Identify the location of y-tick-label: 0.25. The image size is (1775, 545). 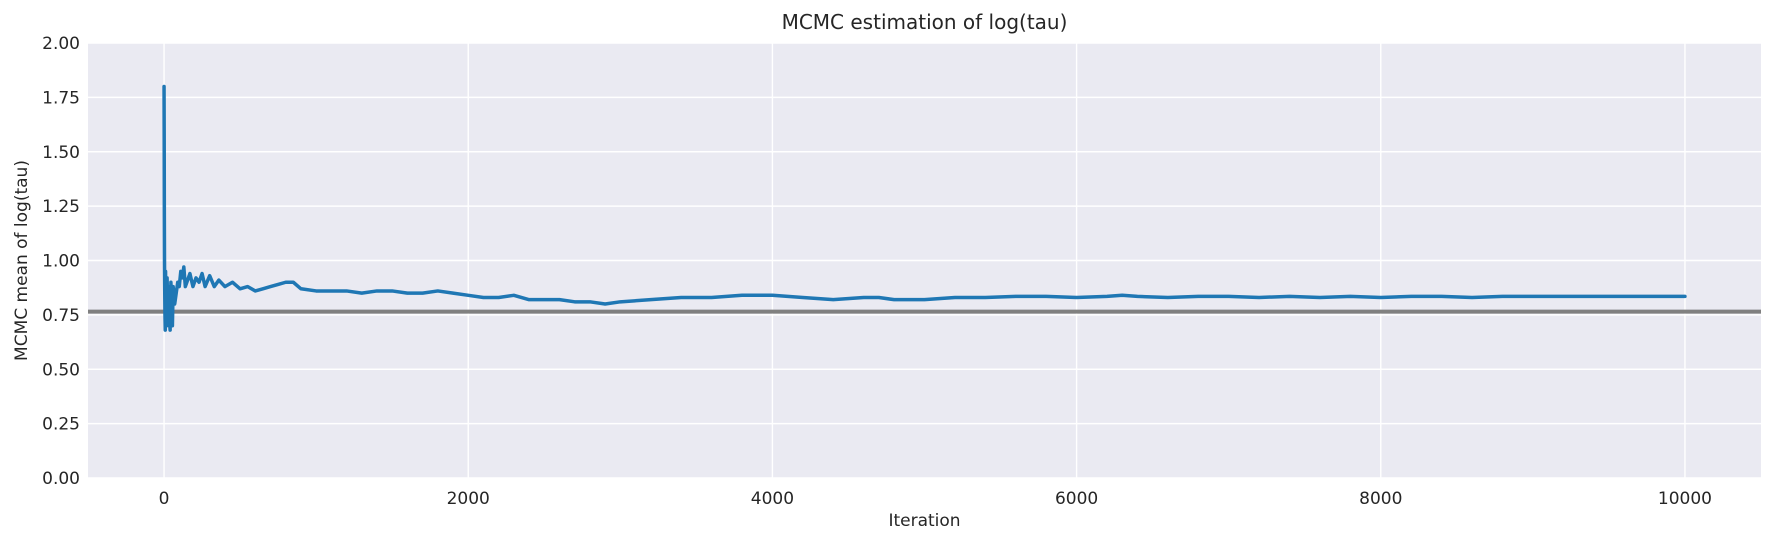
(61, 425).